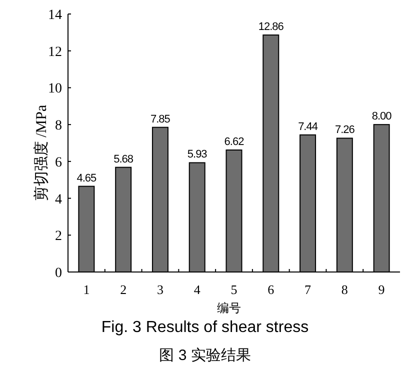 This screenshot has width=406, height=381. What do you see at coordinates (41, 153) in the screenshot?
I see `y-axis-title: 剪切强度 /MPa` at bounding box center [41, 153].